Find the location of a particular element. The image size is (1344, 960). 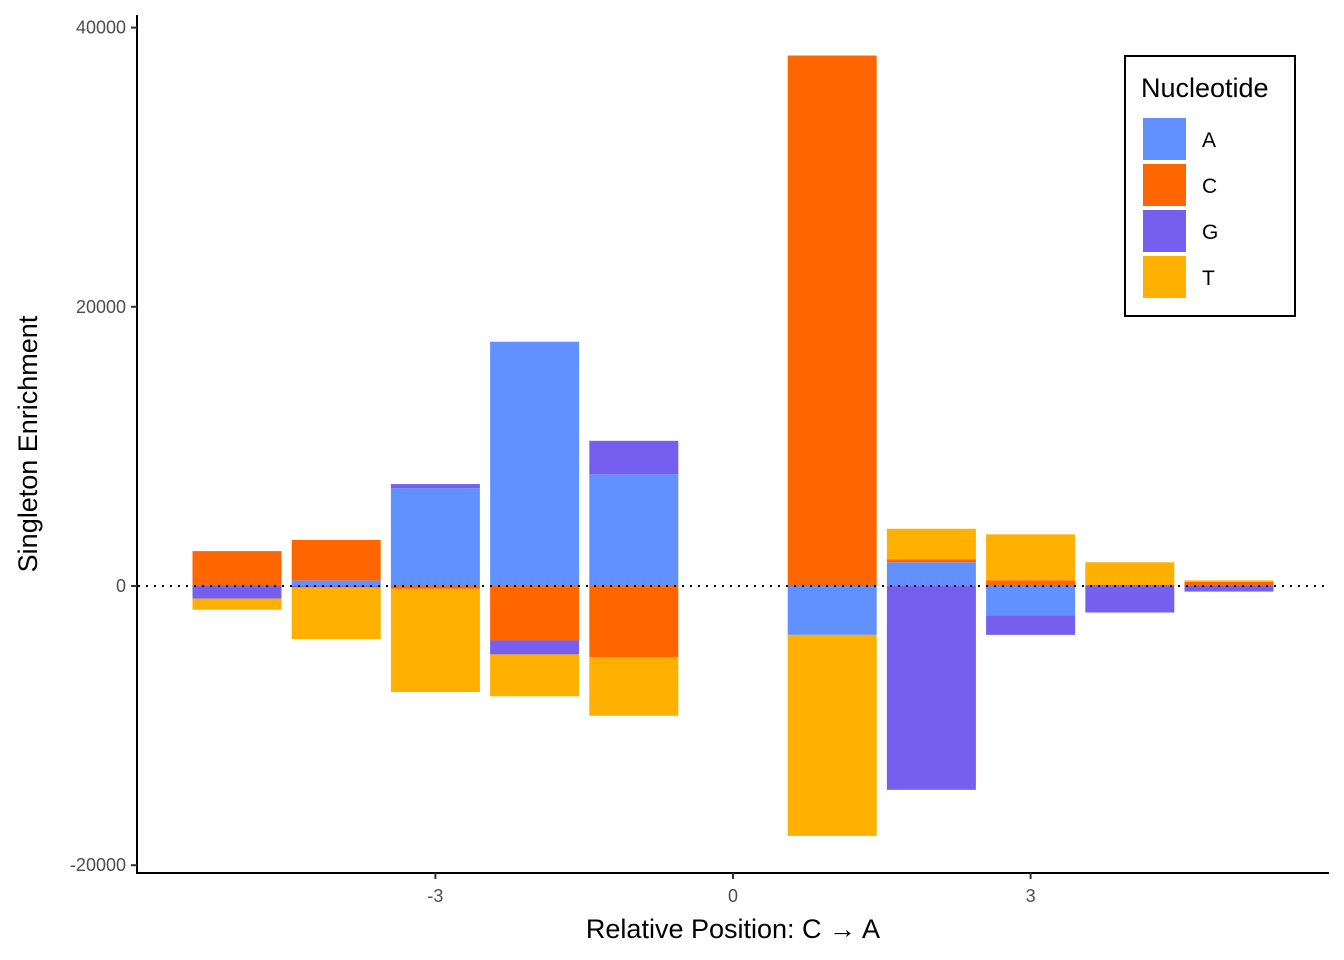

bar-pos3-G is located at coordinates (1031, 625).